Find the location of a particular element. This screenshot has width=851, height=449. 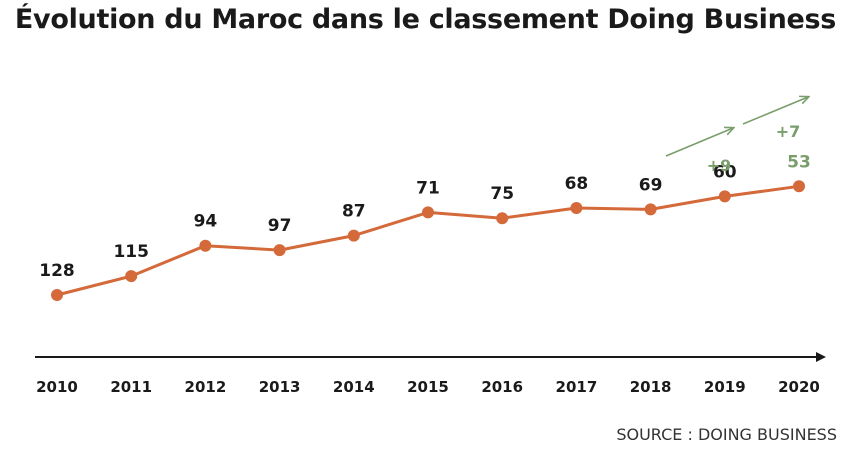

x-tick-label-2011: 2011 is located at coordinates (131, 387).